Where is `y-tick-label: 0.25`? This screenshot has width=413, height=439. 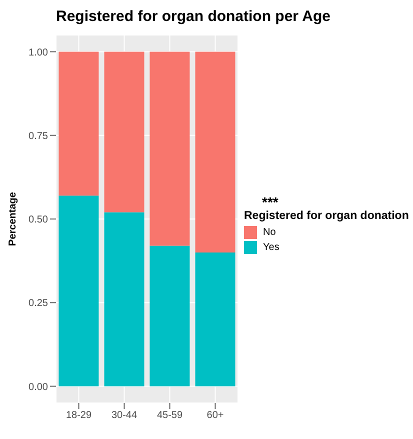
y-tick-label: 0.25 is located at coordinates (38, 304).